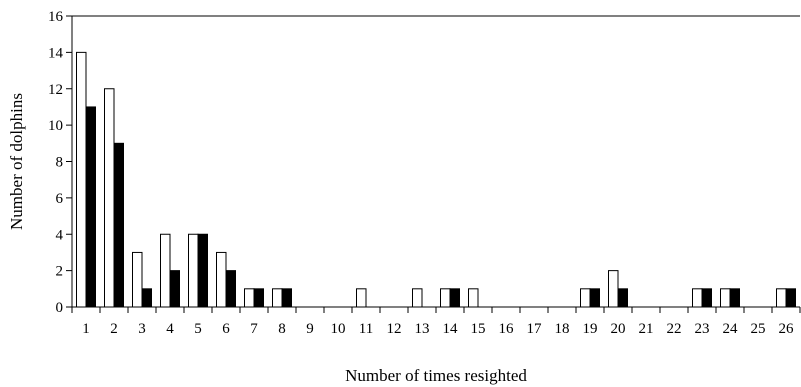  What do you see at coordinates (60, 308) in the screenshot?
I see `y-tick-label: 0` at bounding box center [60, 308].